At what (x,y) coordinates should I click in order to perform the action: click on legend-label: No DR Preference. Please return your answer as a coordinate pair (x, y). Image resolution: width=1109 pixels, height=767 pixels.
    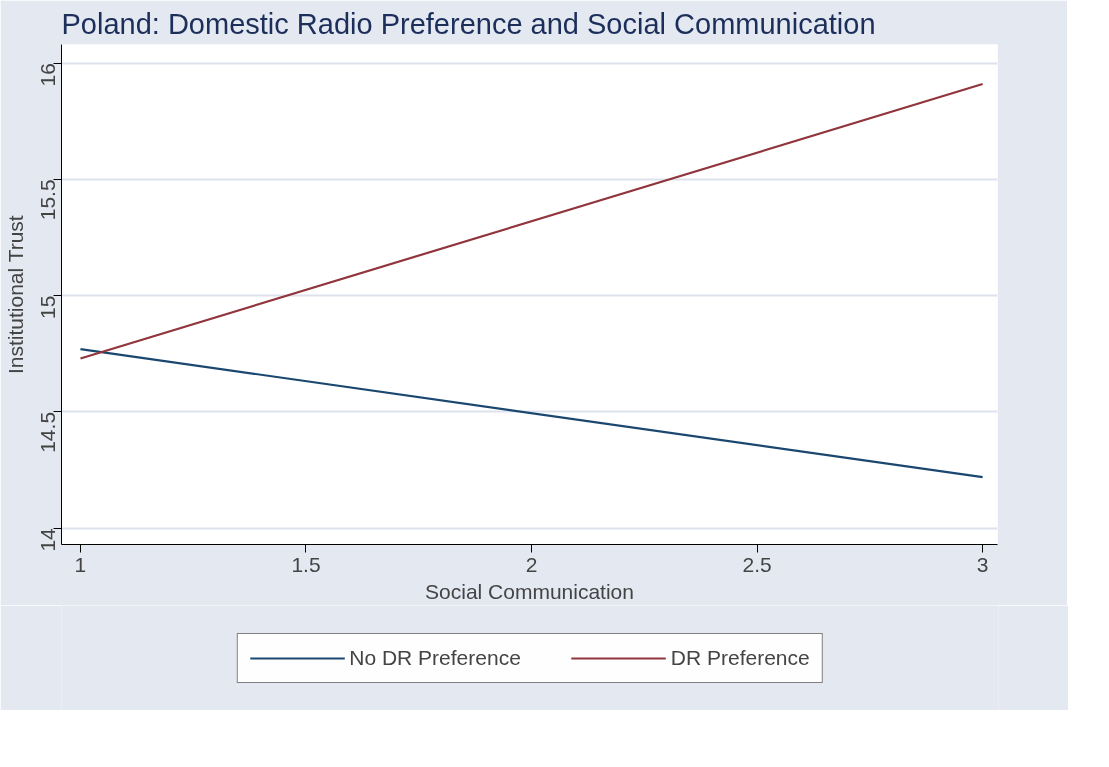
    Looking at the image, I should click on (435, 657).